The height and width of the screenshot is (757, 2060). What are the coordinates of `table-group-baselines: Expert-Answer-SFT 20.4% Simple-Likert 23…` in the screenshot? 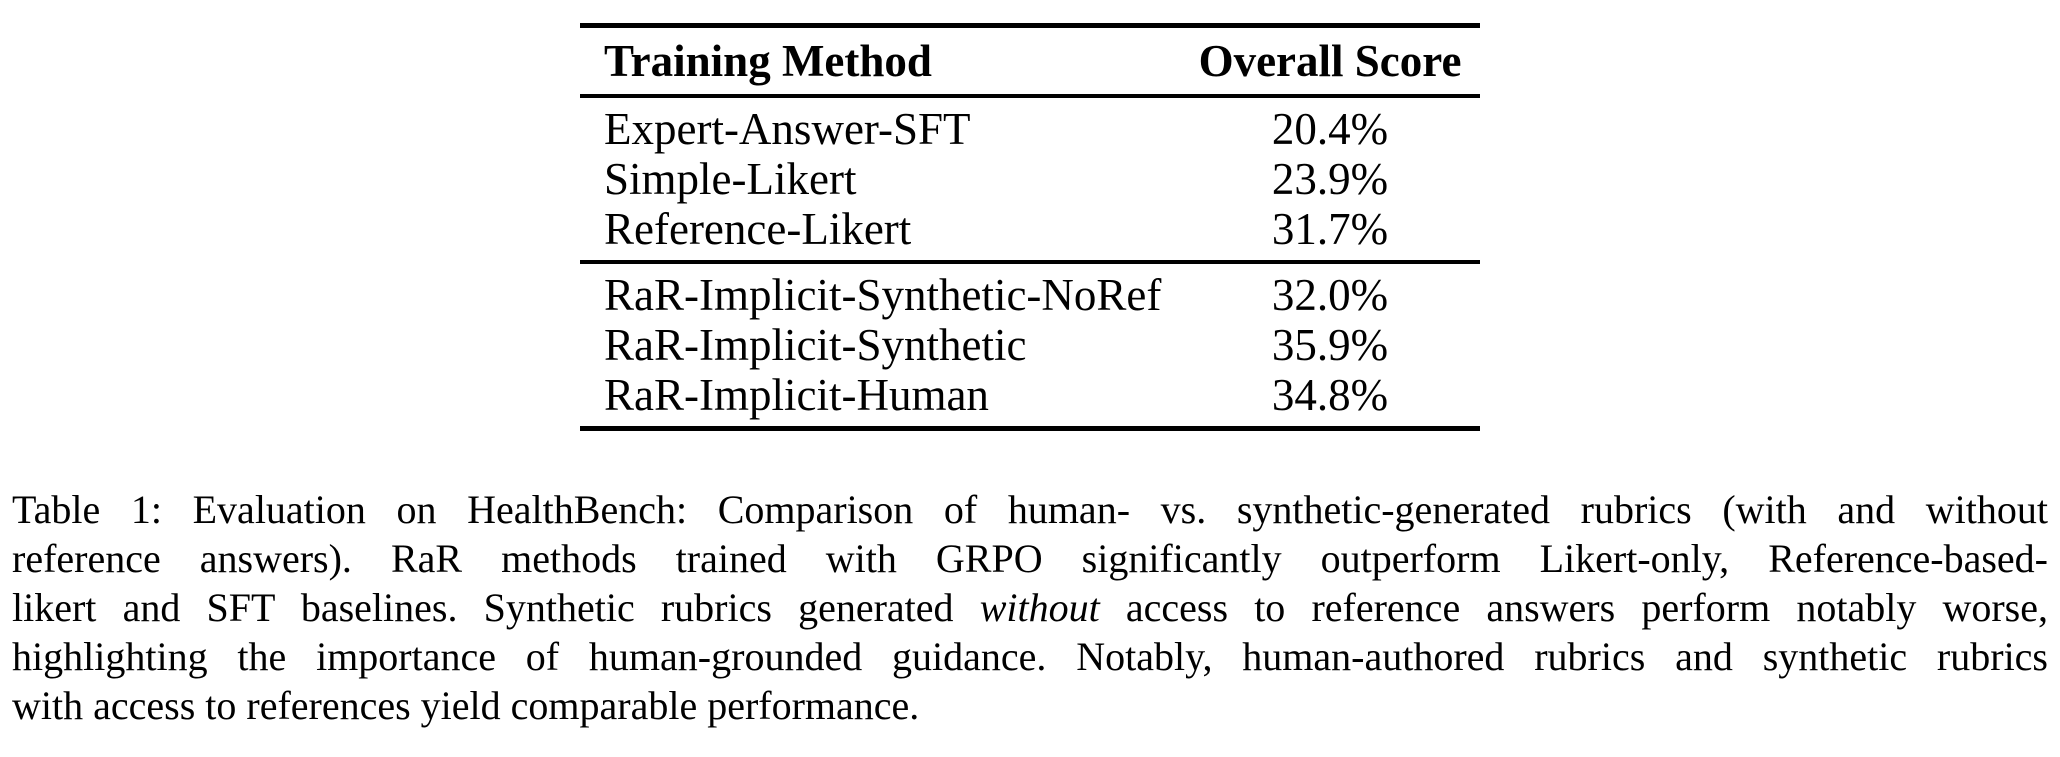 It's located at (1030, 179).